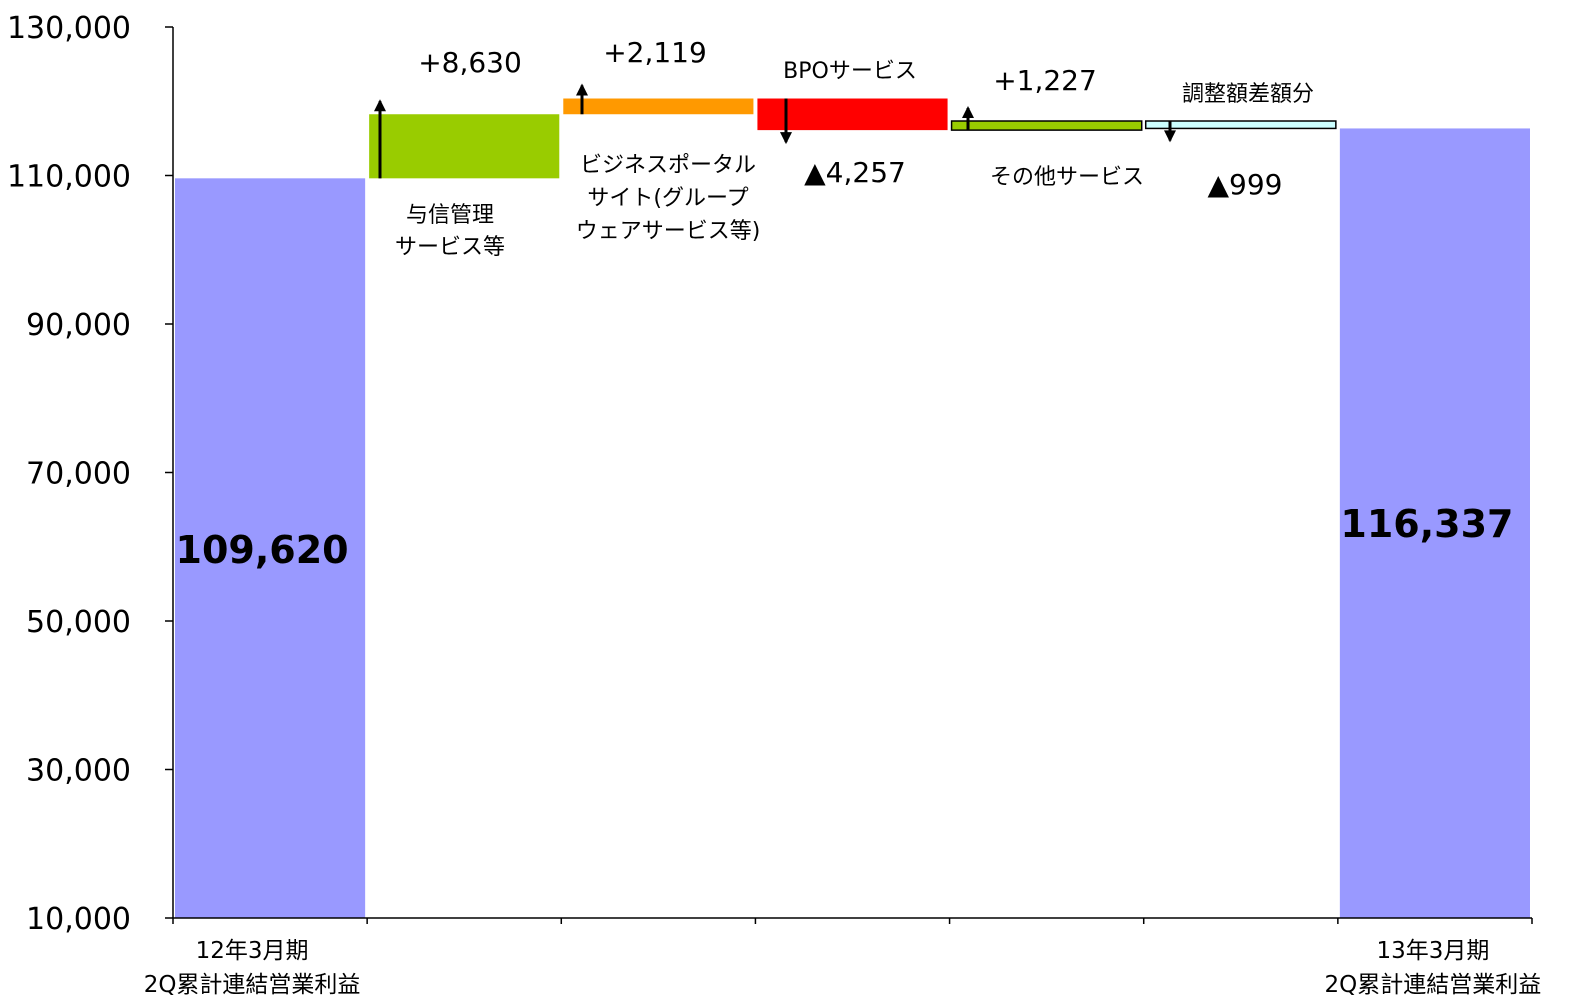 The width and height of the screenshot is (1575, 1003). I want to click on delta-name-label: サービス等, so click(450, 247).